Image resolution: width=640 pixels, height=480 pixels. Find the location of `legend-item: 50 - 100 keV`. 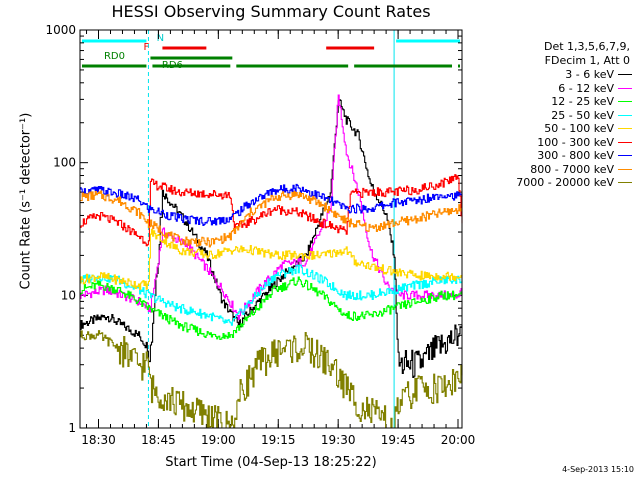

legend-item: 50 - 100 keV is located at coordinates (549, 129).